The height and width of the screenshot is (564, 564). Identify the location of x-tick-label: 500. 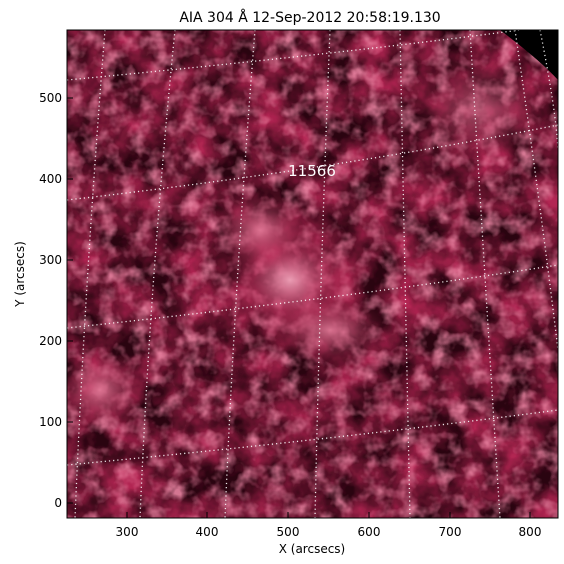
(288, 532).